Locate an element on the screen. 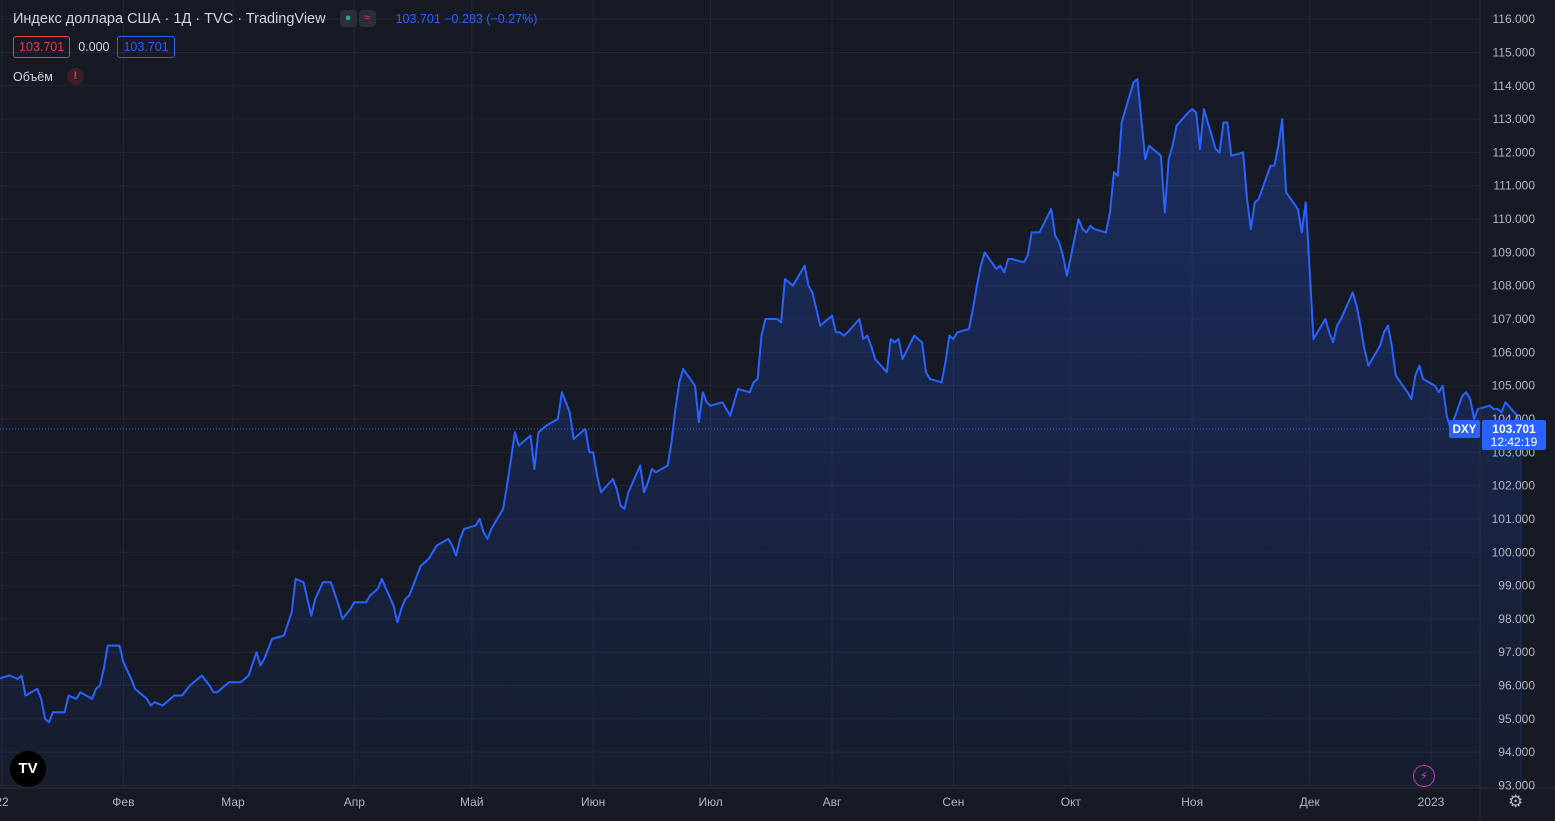  volume-label: Объём is located at coordinates (33, 76).